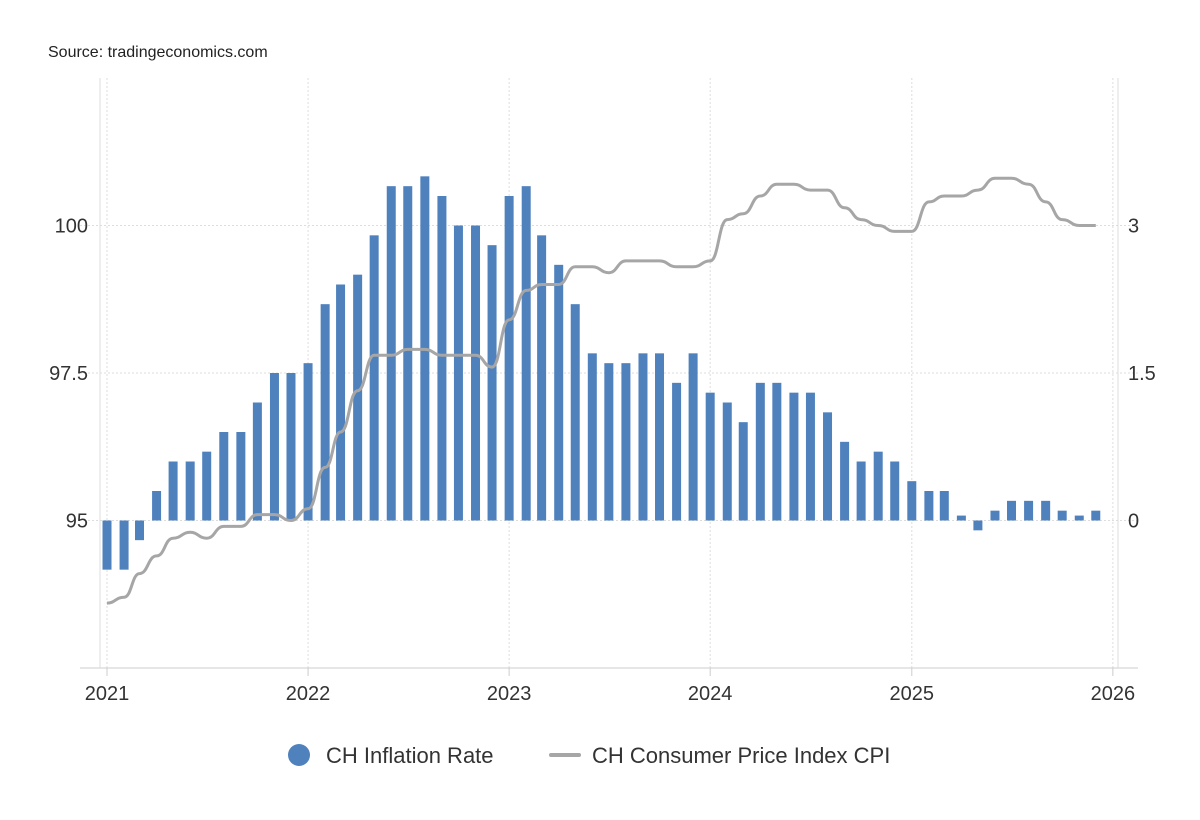  What do you see at coordinates (1113, 694) in the screenshot?
I see `x-tick-label: 2026` at bounding box center [1113, 694].